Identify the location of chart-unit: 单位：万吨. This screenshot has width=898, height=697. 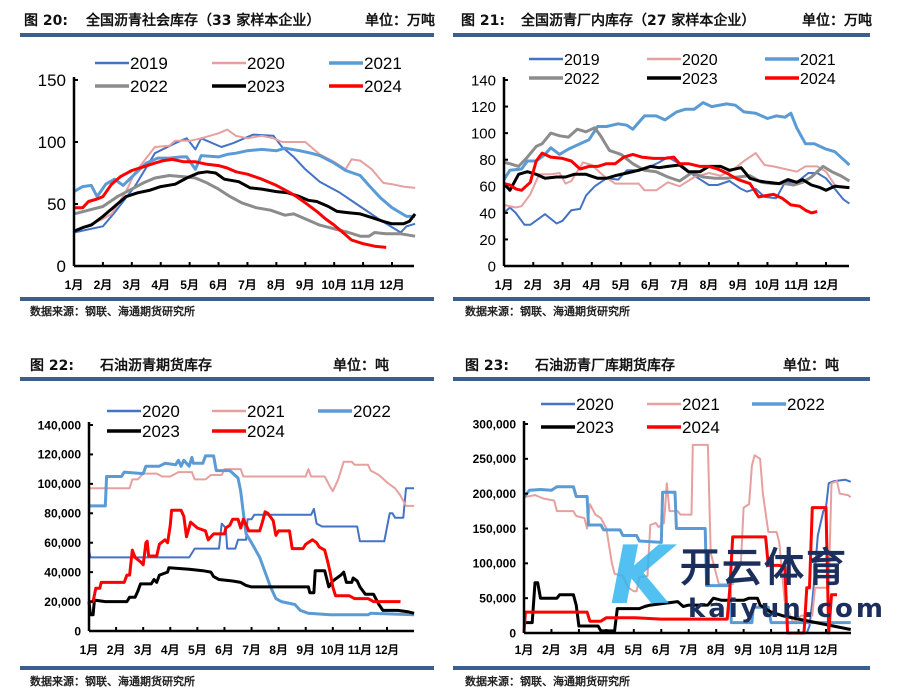
(400, 21).